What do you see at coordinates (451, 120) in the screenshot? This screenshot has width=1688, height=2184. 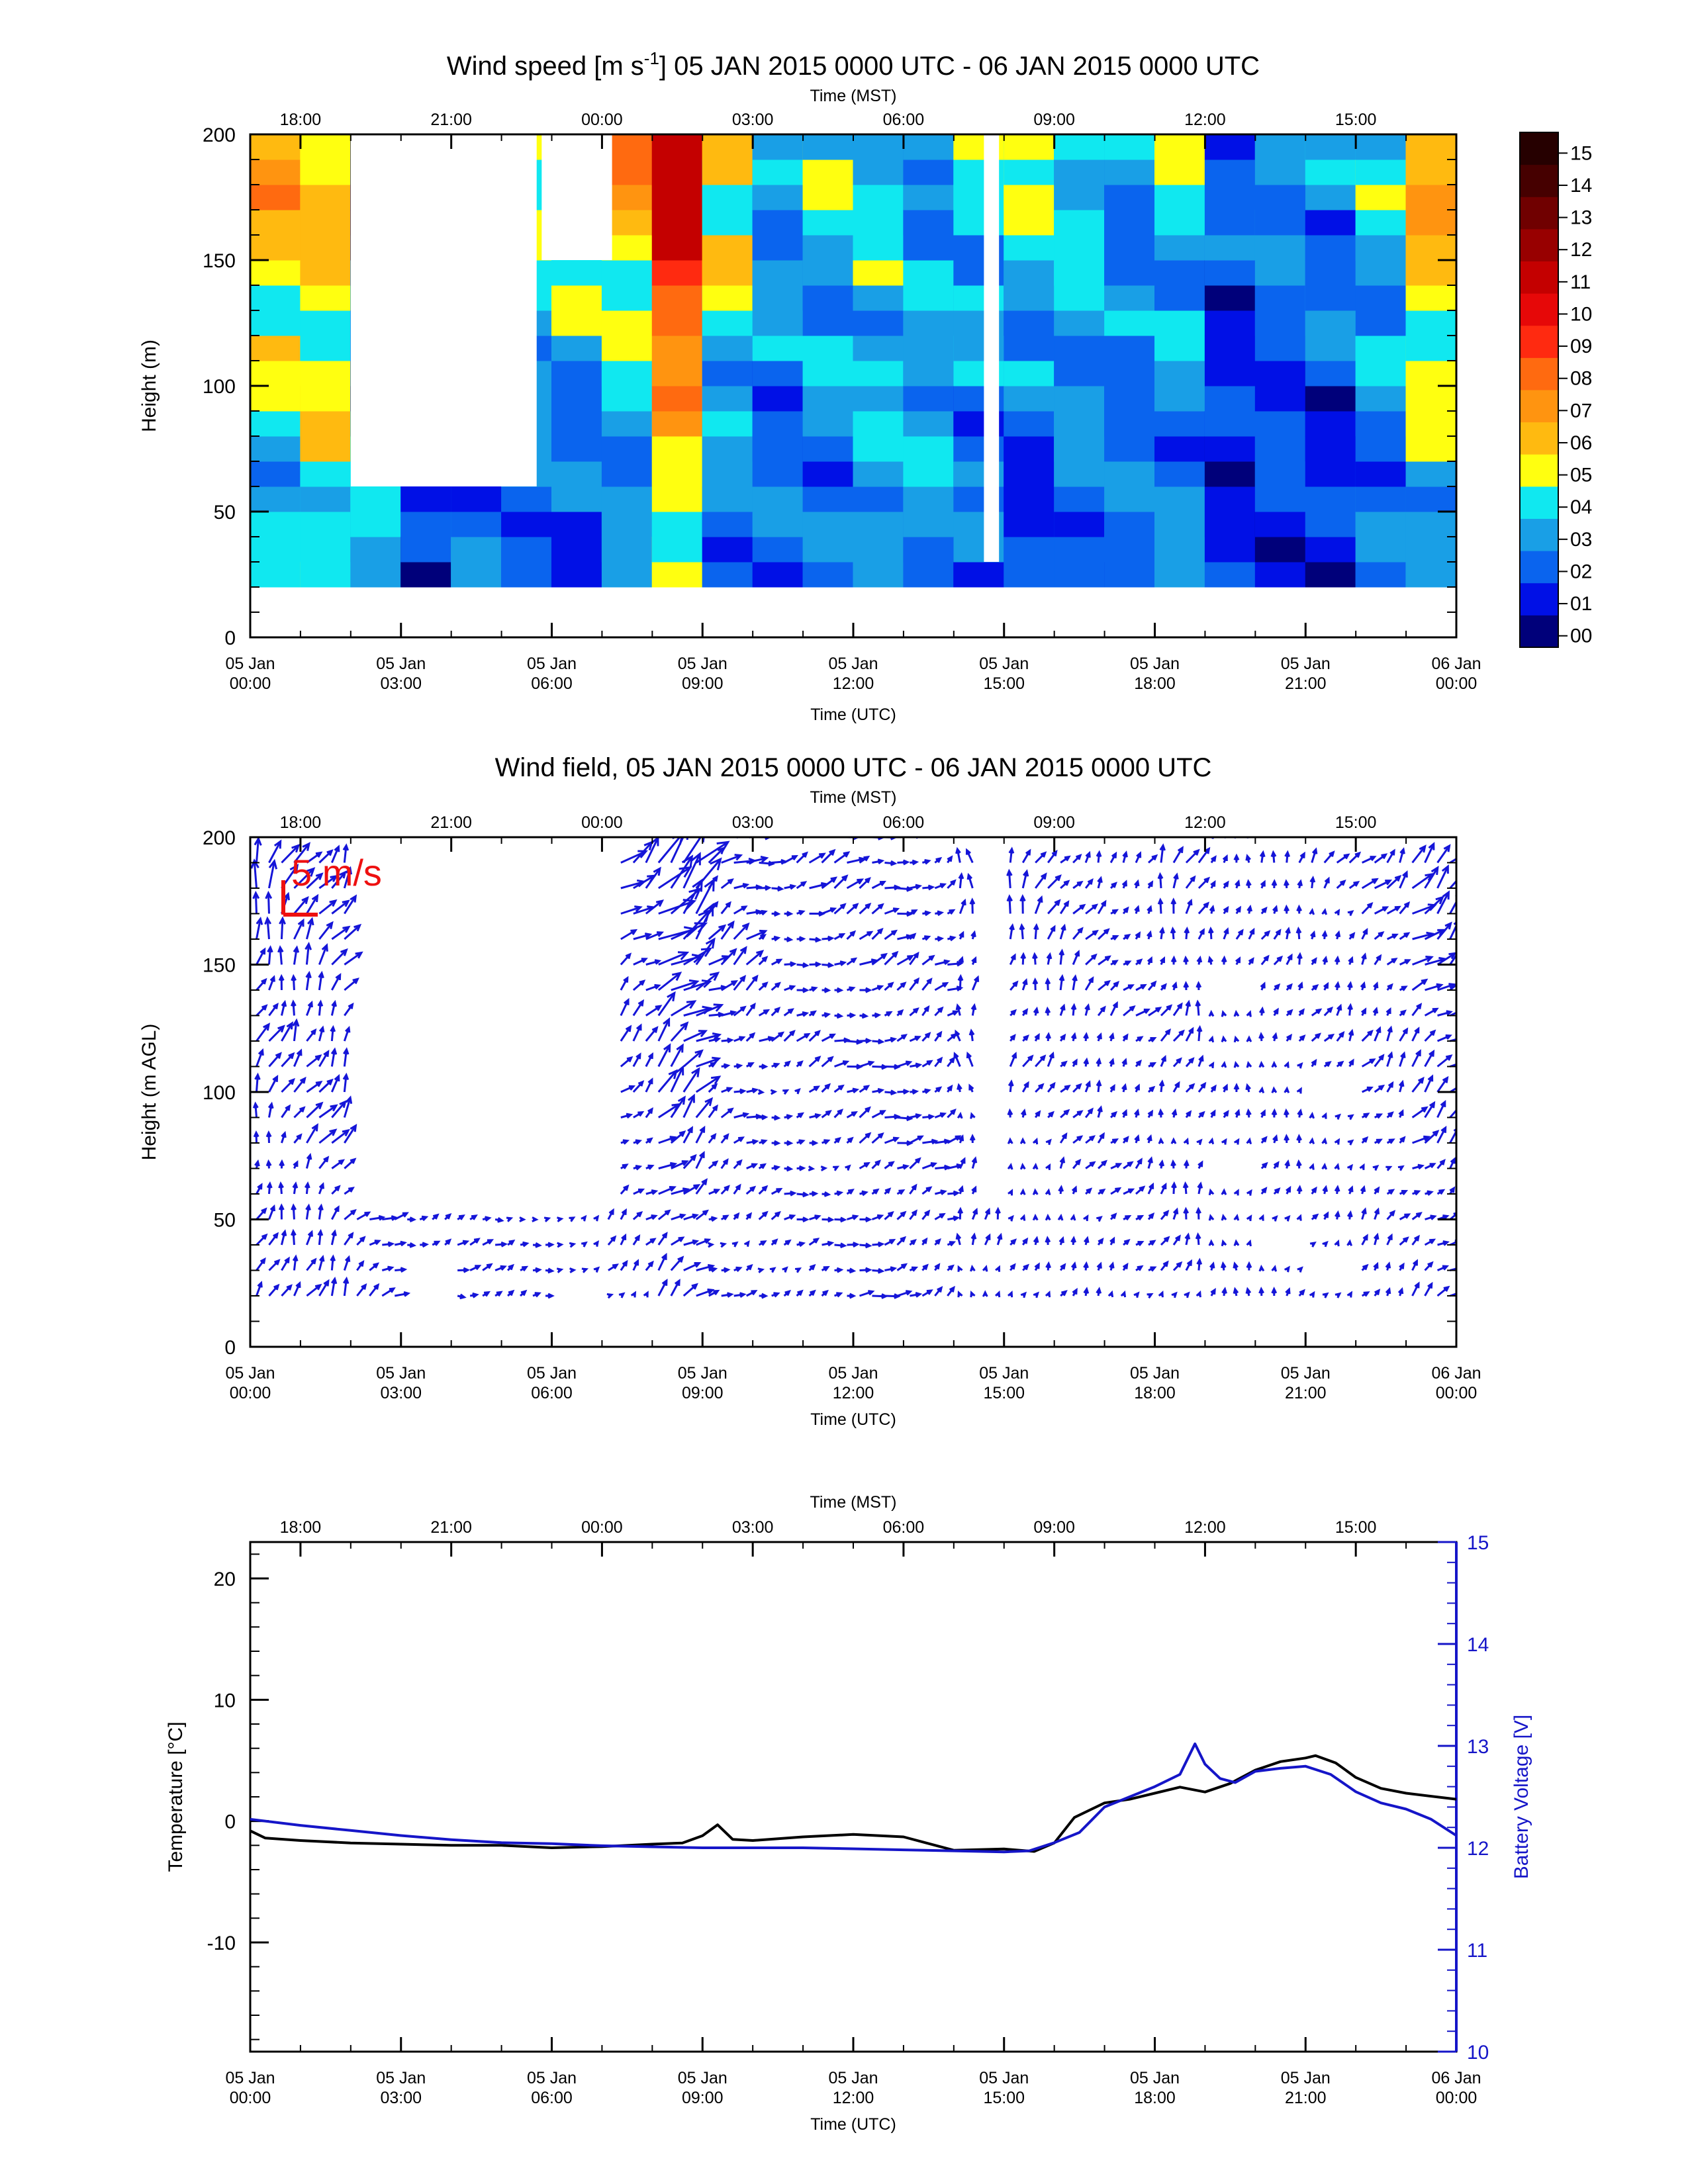 I see `wind-speed-top-tick-label: 21:00` at bounding box center [451, 120].